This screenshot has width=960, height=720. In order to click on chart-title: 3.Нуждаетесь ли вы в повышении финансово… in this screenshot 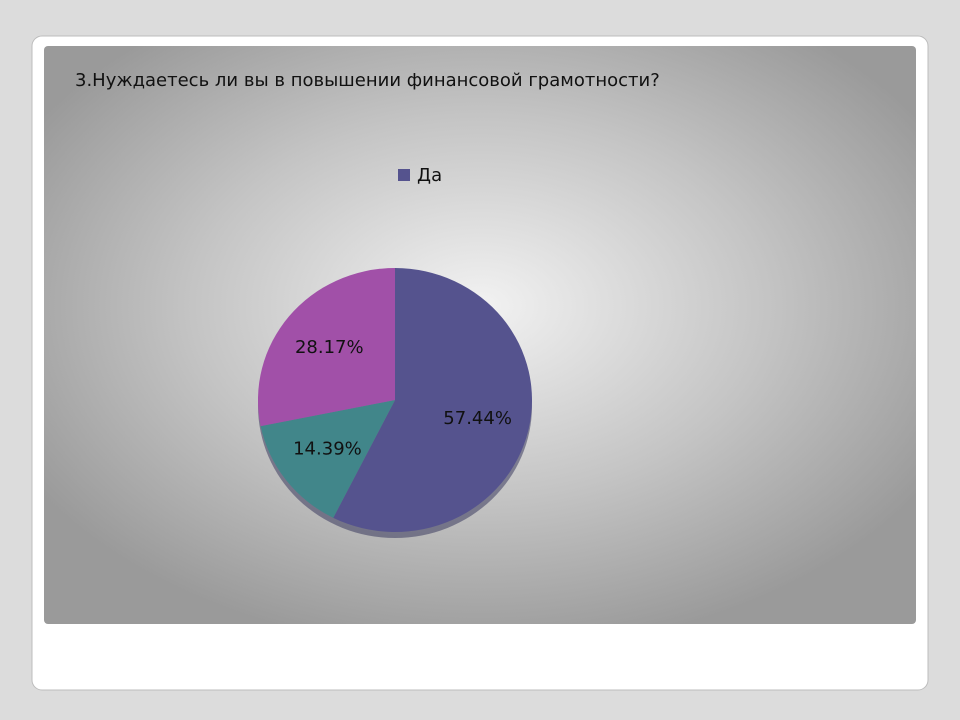, I will do `click(367, 80)`.